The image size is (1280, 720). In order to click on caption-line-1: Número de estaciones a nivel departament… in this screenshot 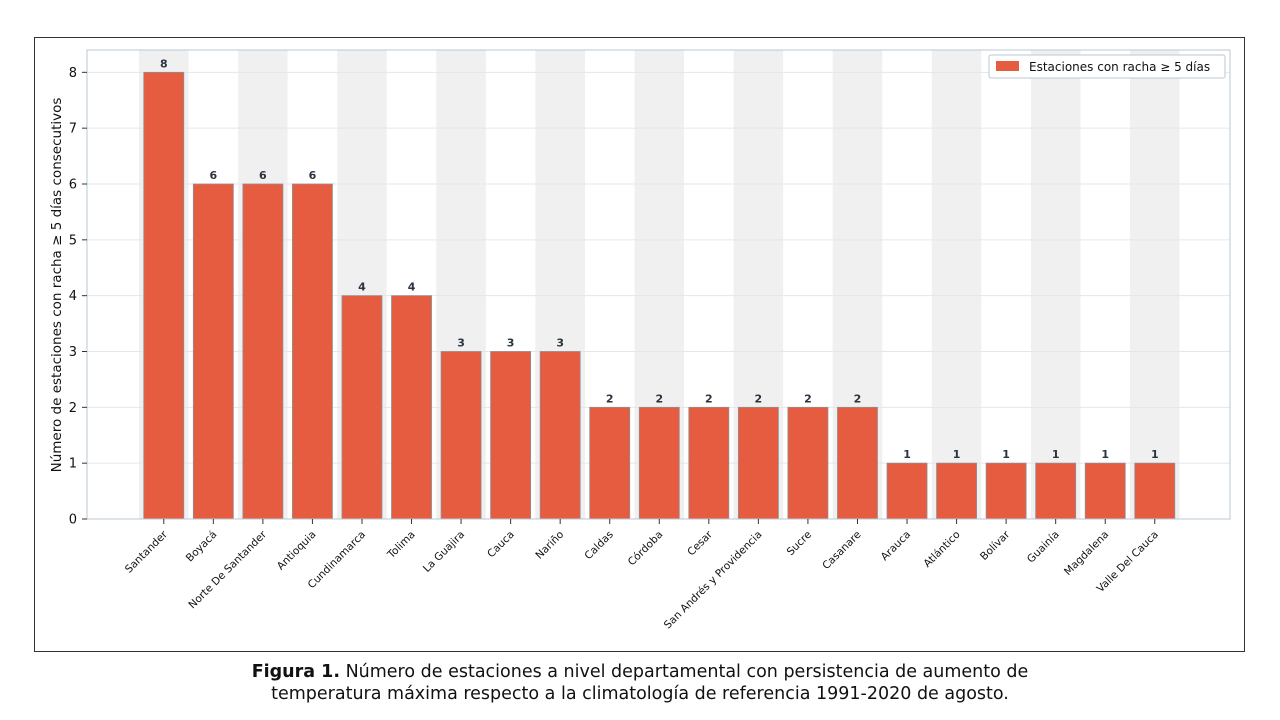, I will do `click(684, 672)`.